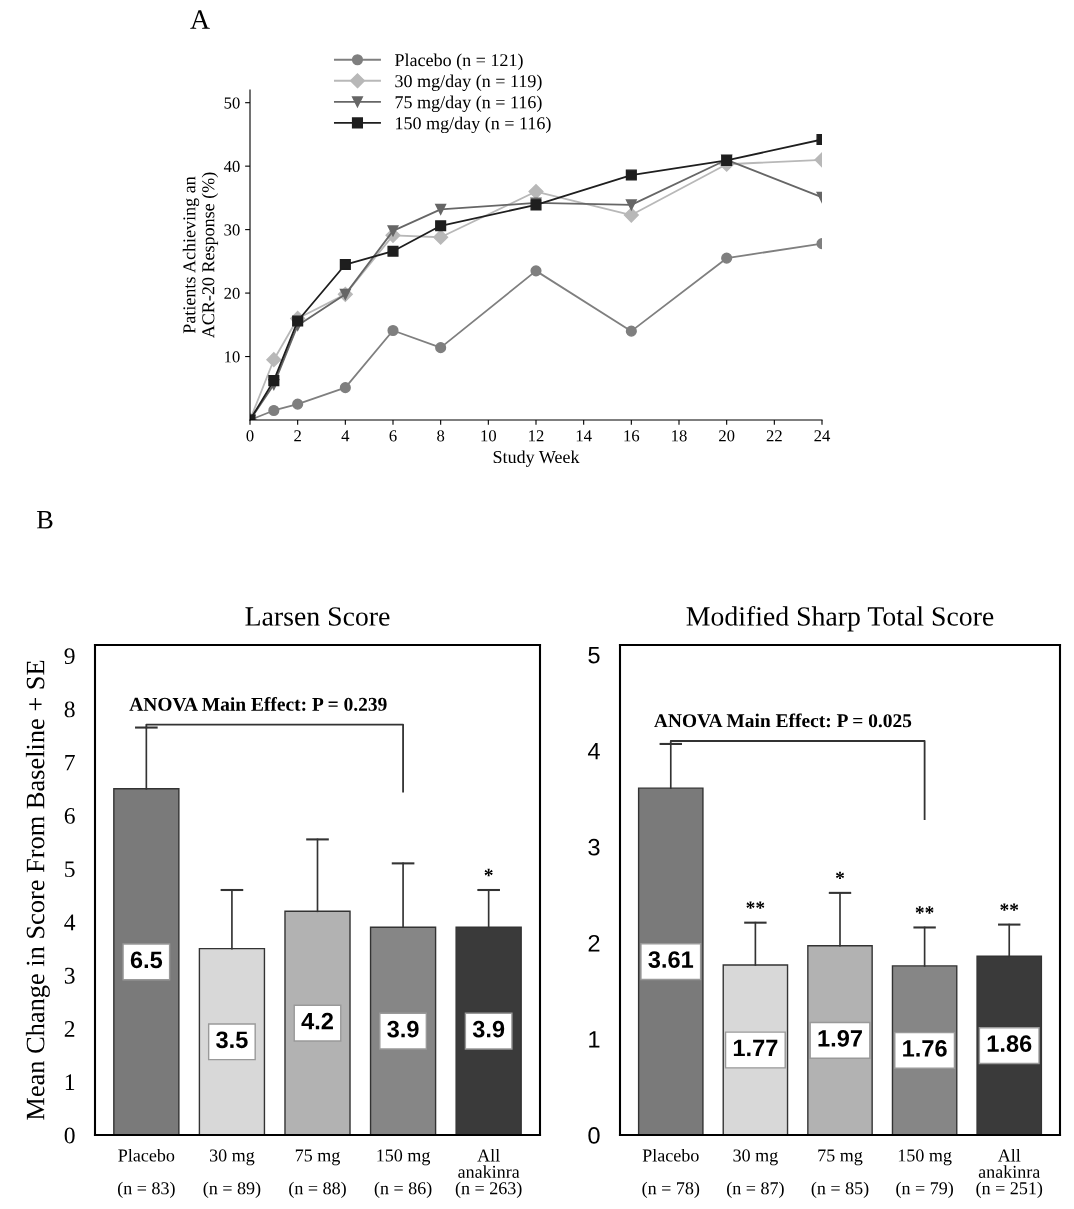 The image size is (1074, 1209). I want to click on legend-label: 30 mg/day (n = 119), so click(468, 82).